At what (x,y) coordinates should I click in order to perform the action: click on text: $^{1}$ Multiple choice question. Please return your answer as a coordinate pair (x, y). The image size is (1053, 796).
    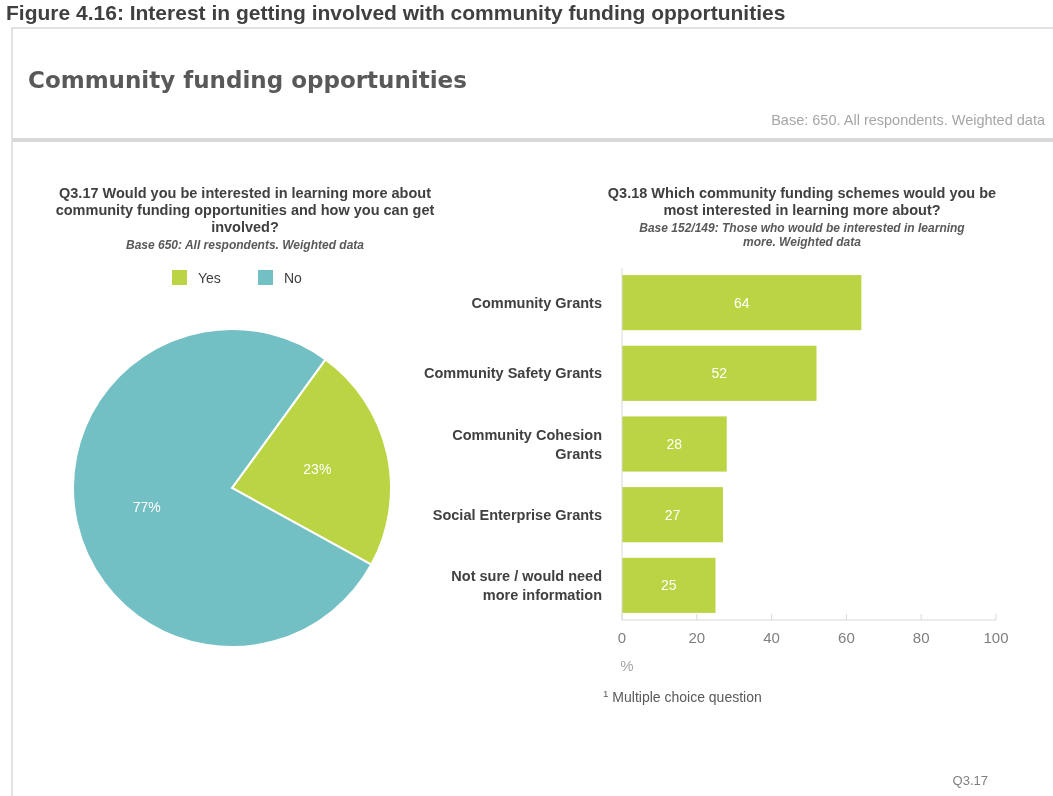
    Looking at the image, I should click on (682, 696).